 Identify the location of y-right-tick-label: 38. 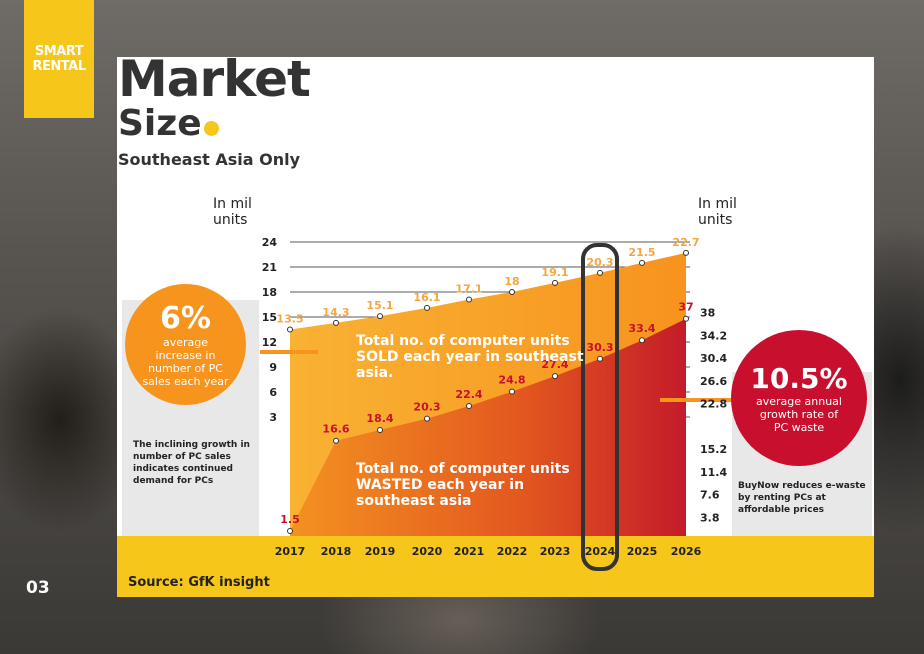
(707, 313).